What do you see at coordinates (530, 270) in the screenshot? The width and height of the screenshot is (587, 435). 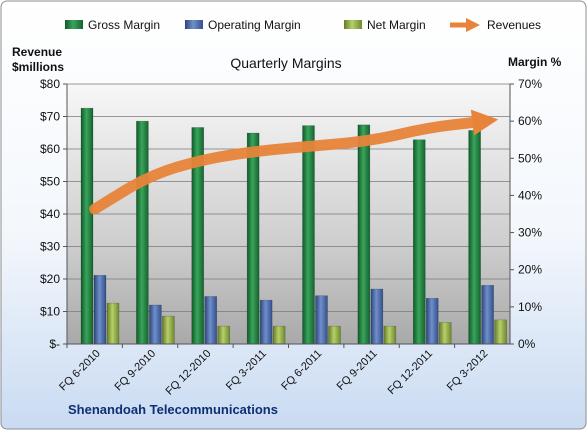 I see `right-axis-tick-label: 20%` at bounding box center [530, 270].